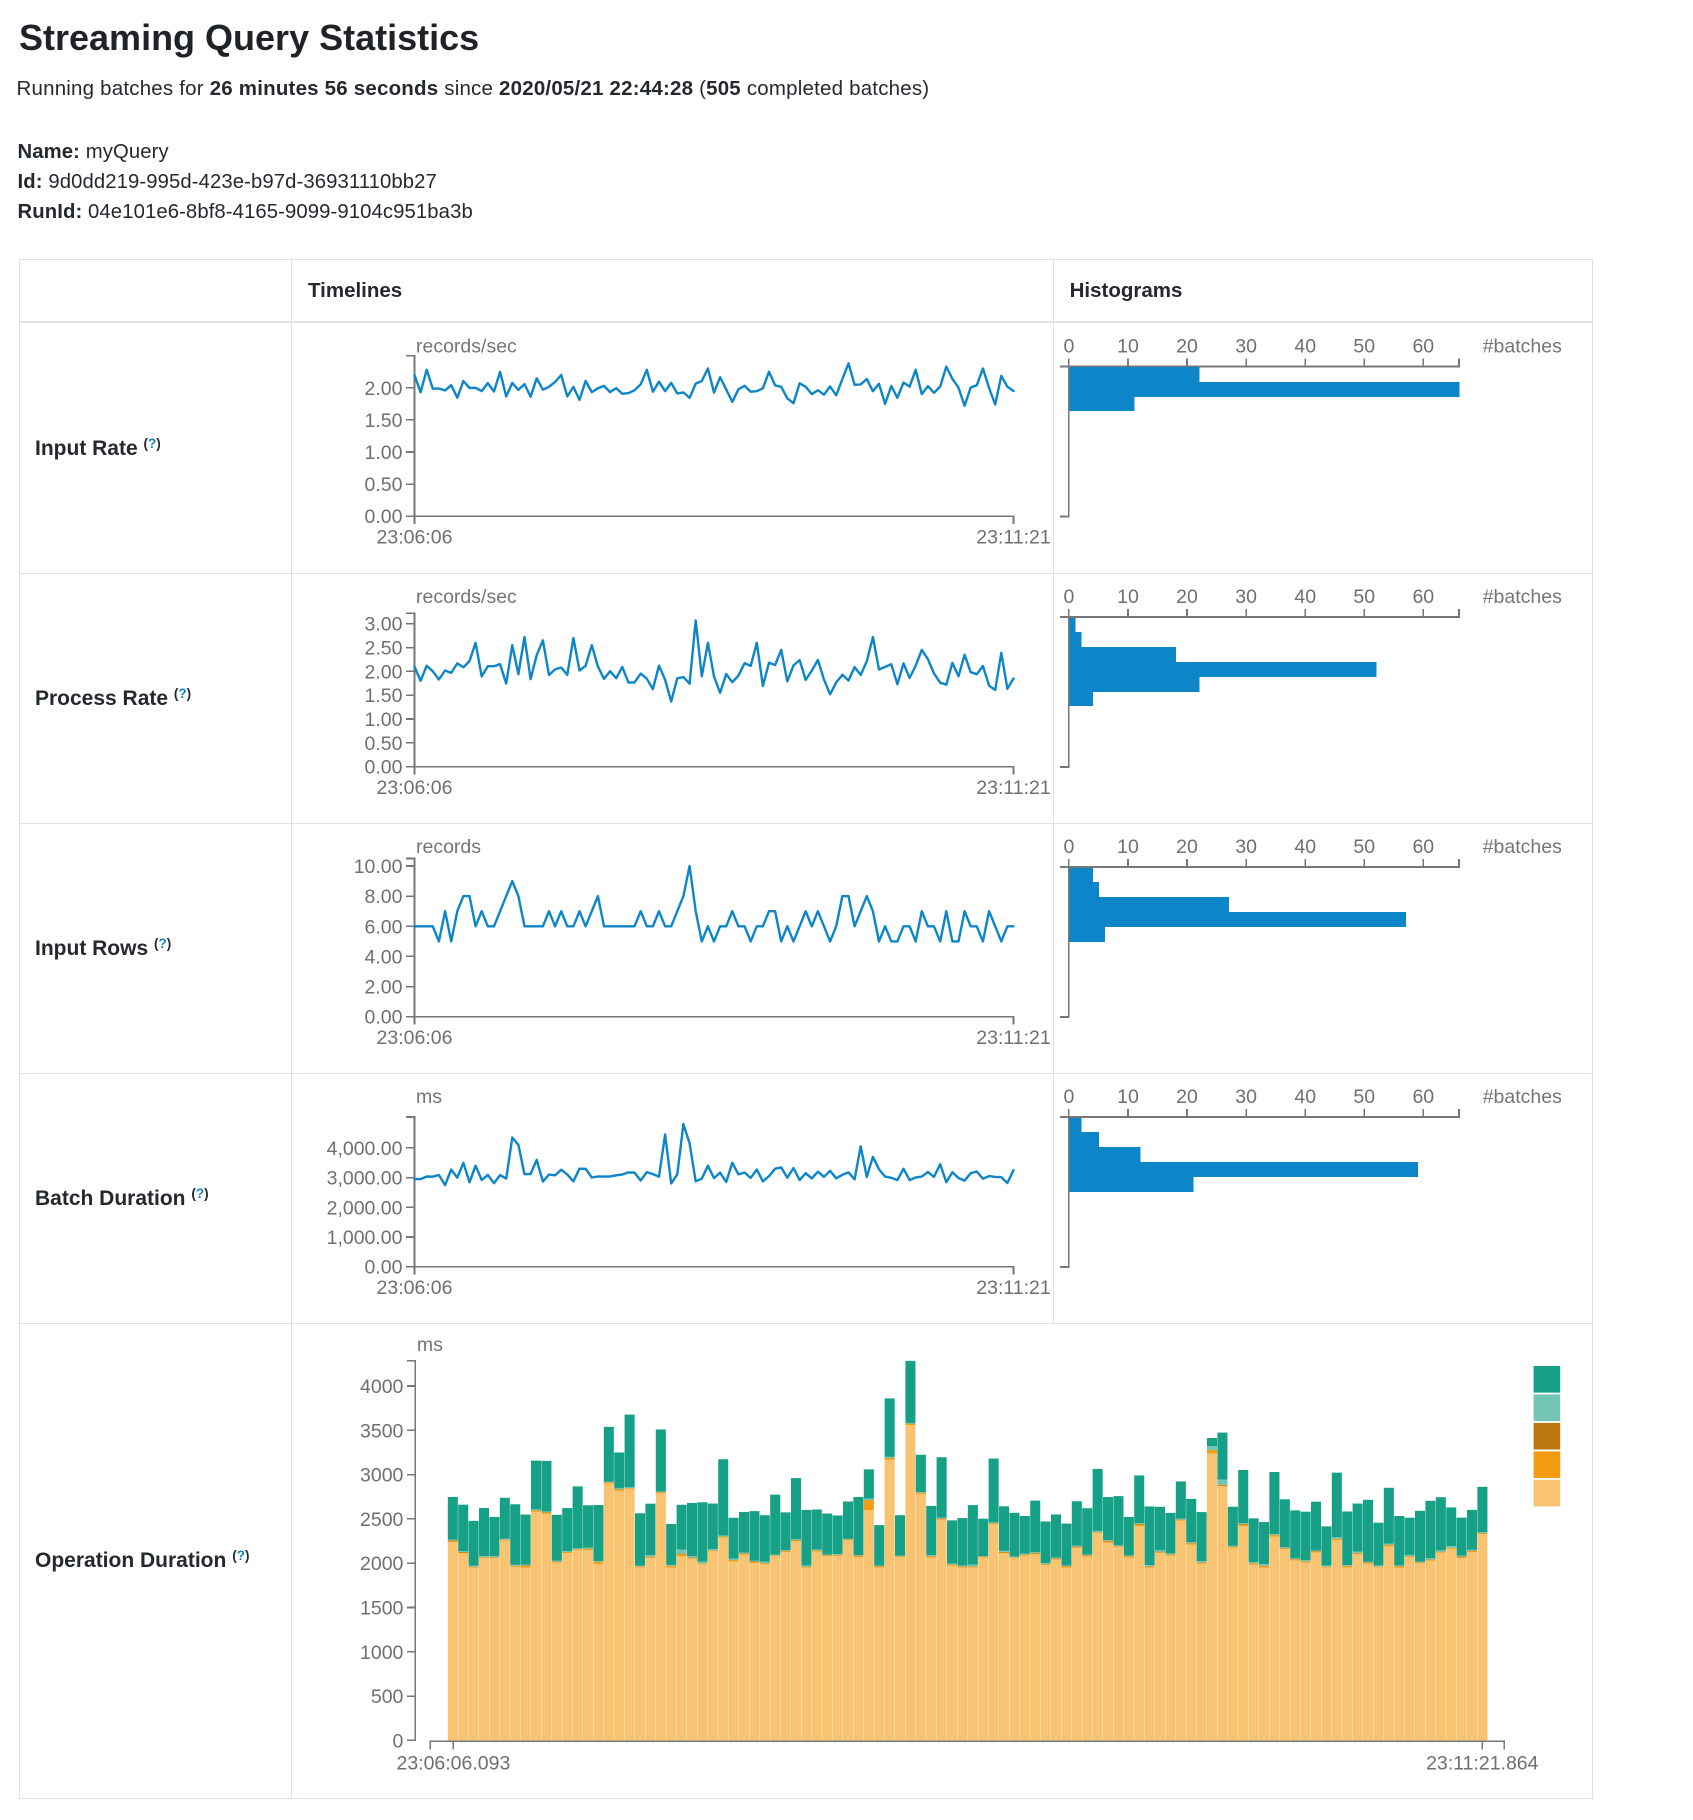 This screenshot has height=1820, width=1693. Describe the element at coordinates (382, 1476) in the screenshot. I see `svg-text: 3000` at that location.